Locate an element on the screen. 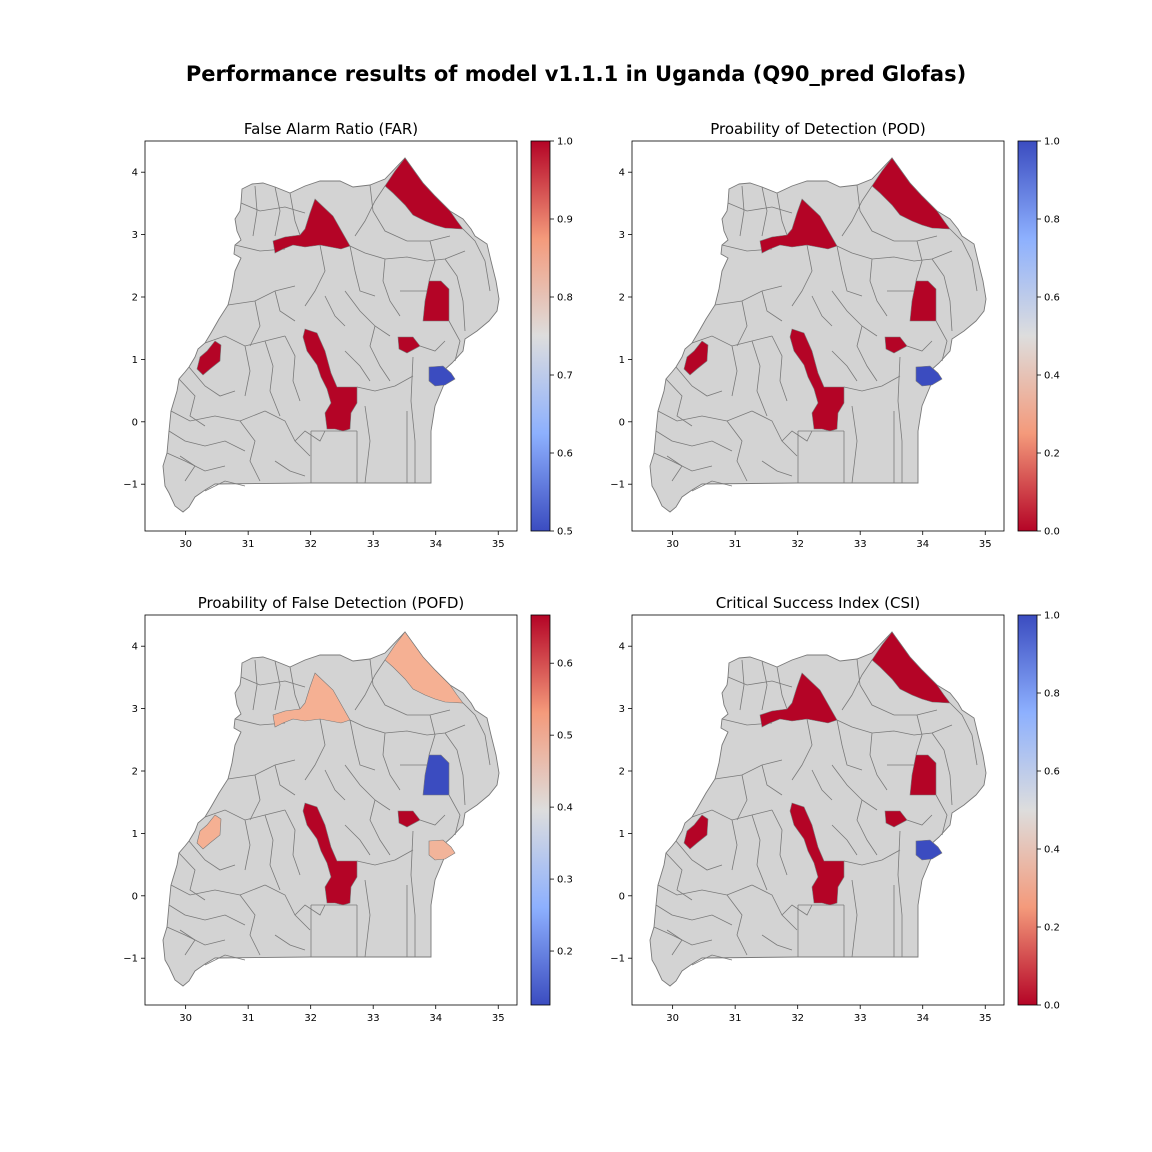 Image resolution: width=1152 pixels, height=1152 pixels. panel-title: False Alarm Ratio (FAR) is located at coordinates (331, 129).